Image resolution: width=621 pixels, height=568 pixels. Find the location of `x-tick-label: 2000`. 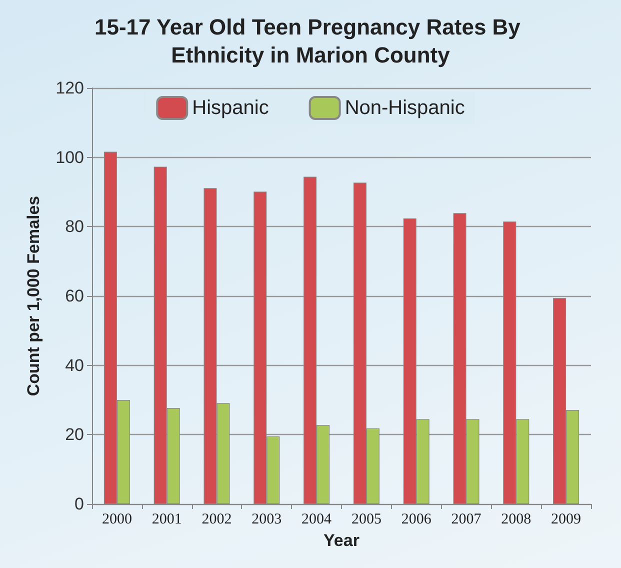

x-tick-label: 2000 is located at coordinates (117, 520).